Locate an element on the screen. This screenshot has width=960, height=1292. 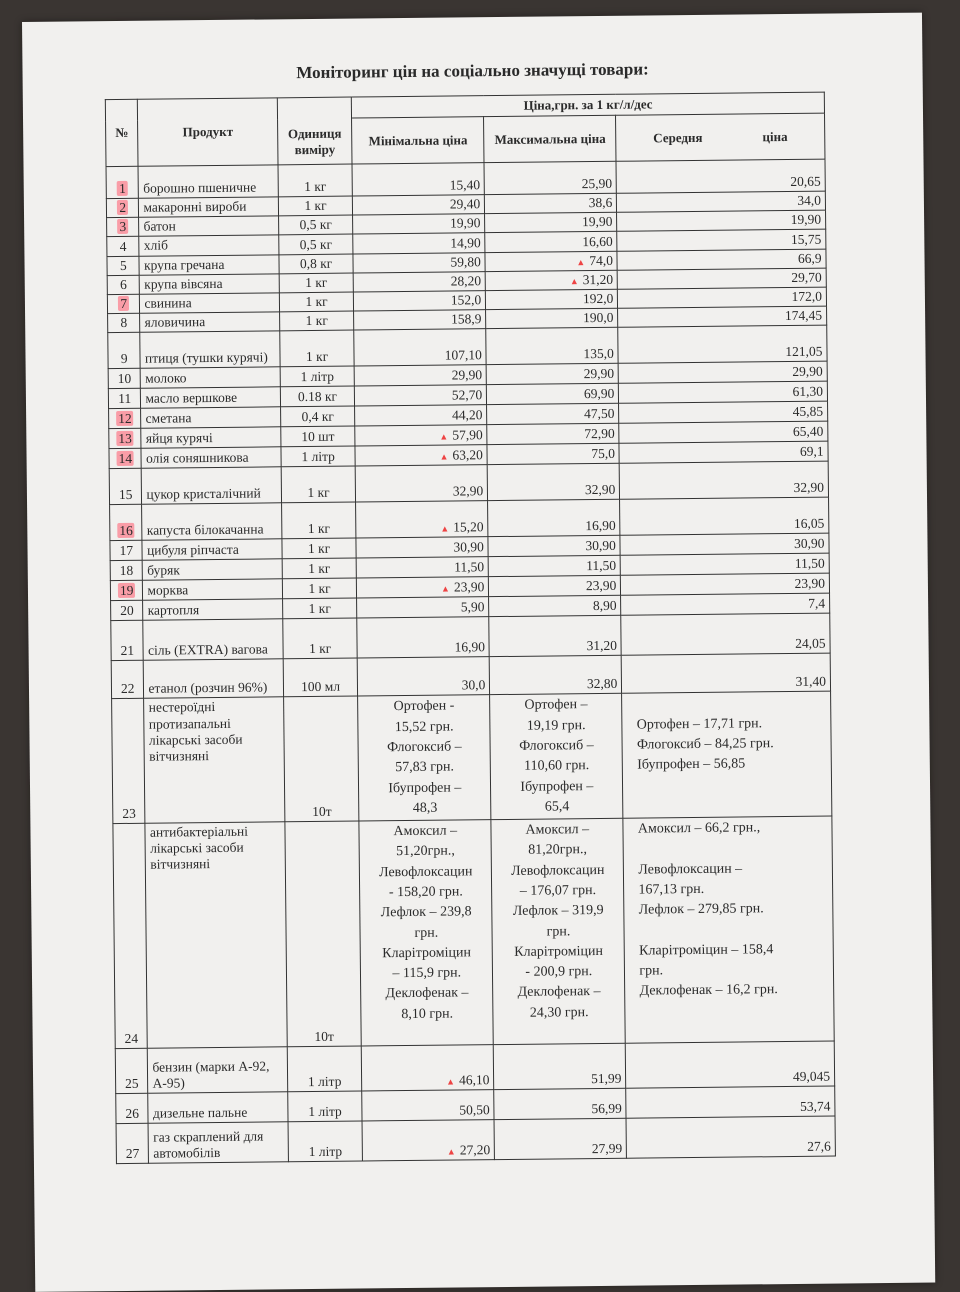
row-number-text: 13 is located at coordinates (125, 439).